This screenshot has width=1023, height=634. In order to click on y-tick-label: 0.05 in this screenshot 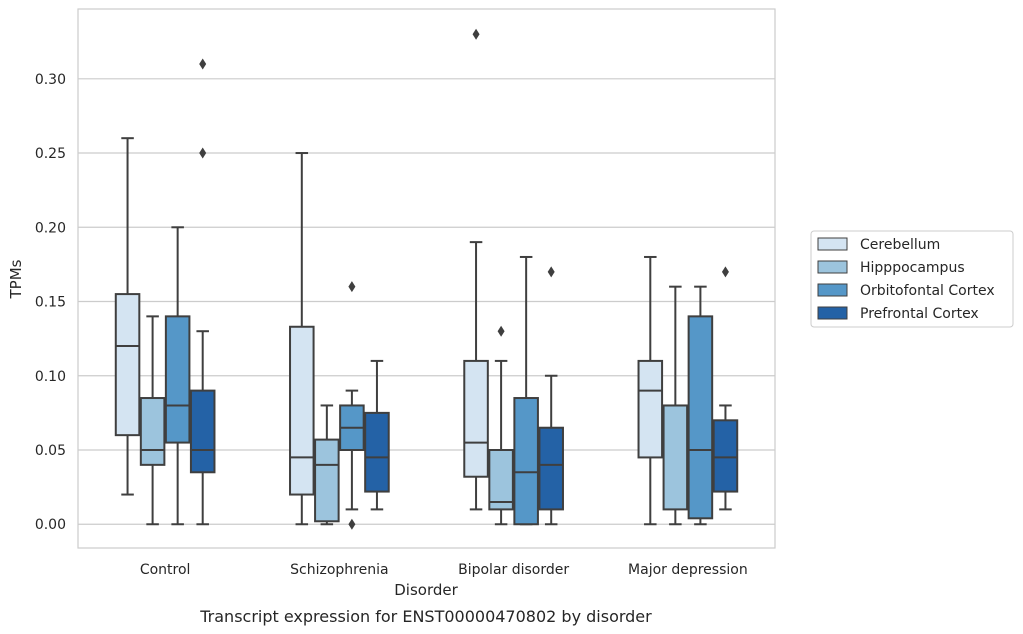, I will do `click(50, 451)`.